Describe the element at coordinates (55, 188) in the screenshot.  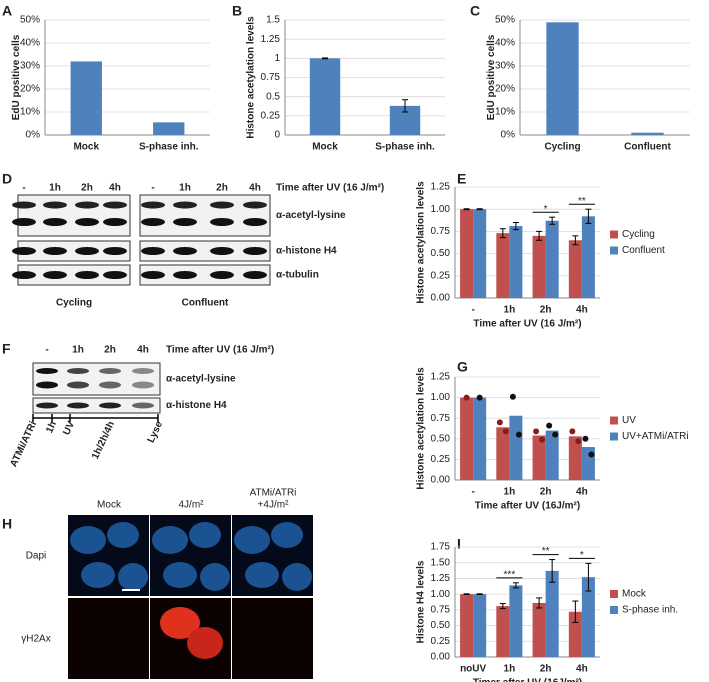
I see `lane-label: 1h` at that location.